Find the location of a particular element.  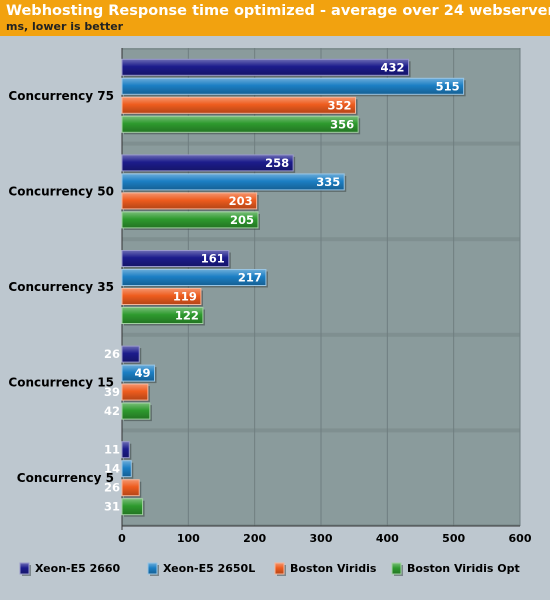

bar-value-label: 119 is located at coordinates (185, 297).